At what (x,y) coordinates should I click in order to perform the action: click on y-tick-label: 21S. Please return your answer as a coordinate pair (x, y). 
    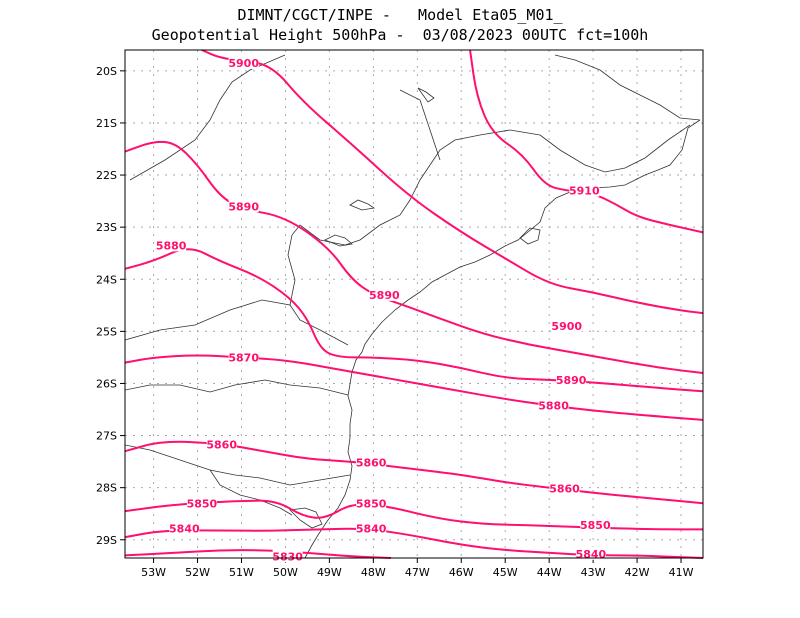
    Looking at the image, I should click on (106, 123).